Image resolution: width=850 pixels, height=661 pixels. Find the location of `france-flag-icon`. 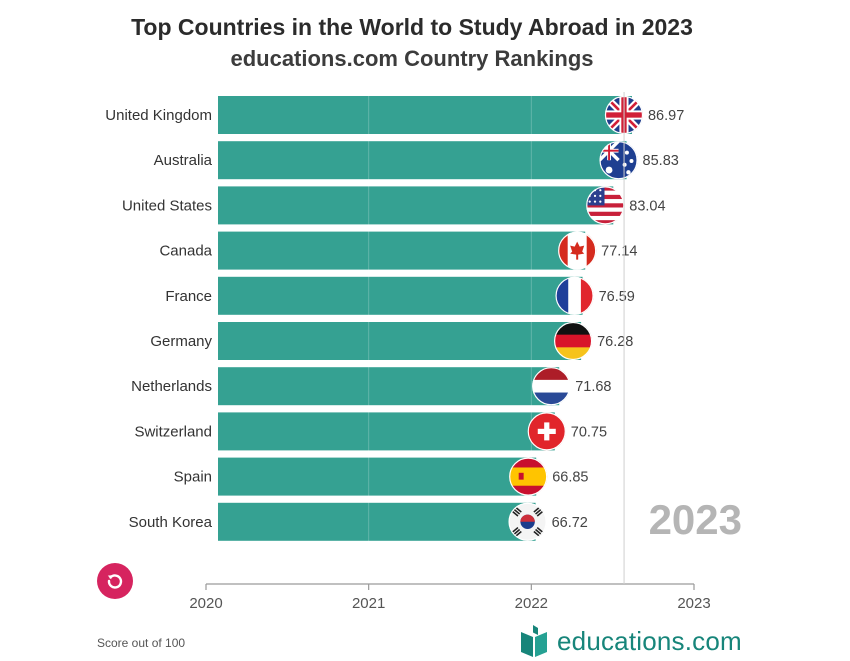

france-flag-icon is located at coordinates (574, 295).